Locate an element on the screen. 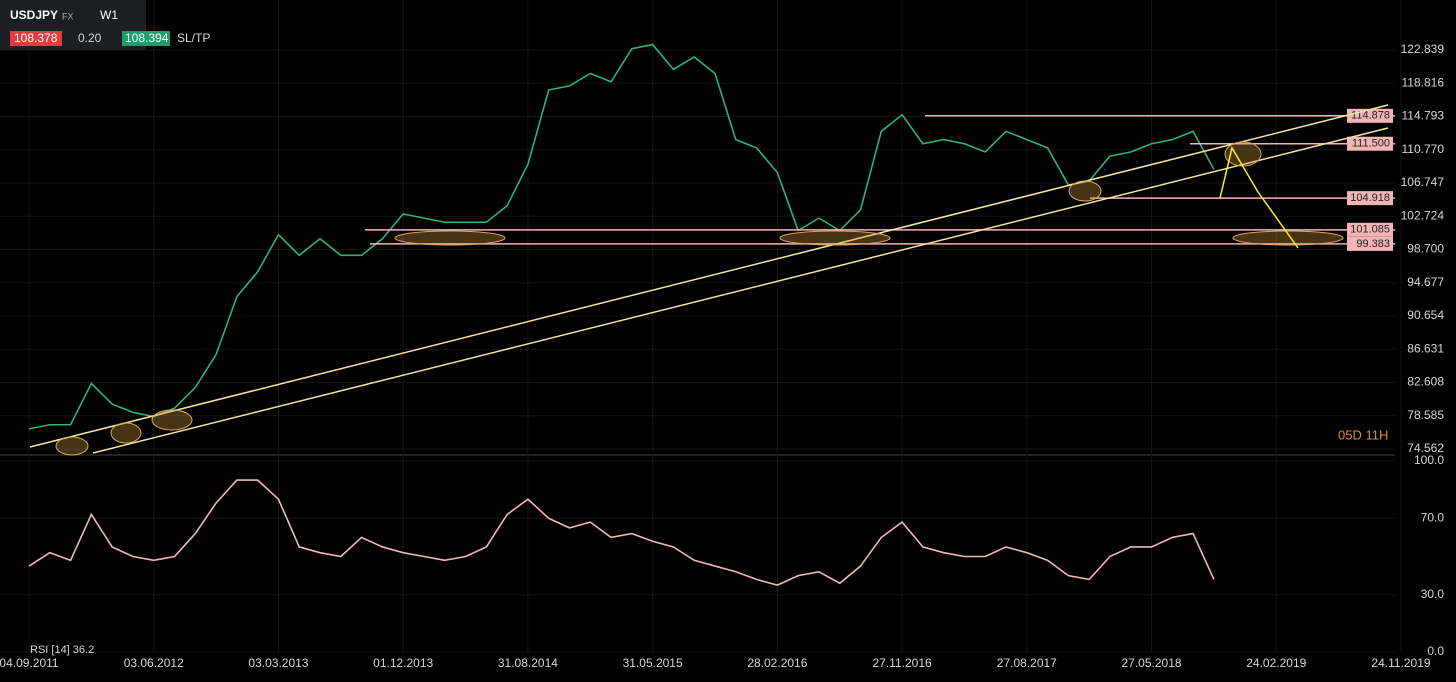 This screenshot has height=682, width=1456. level-label: 104.918 is located at coordinates (1370, 198).